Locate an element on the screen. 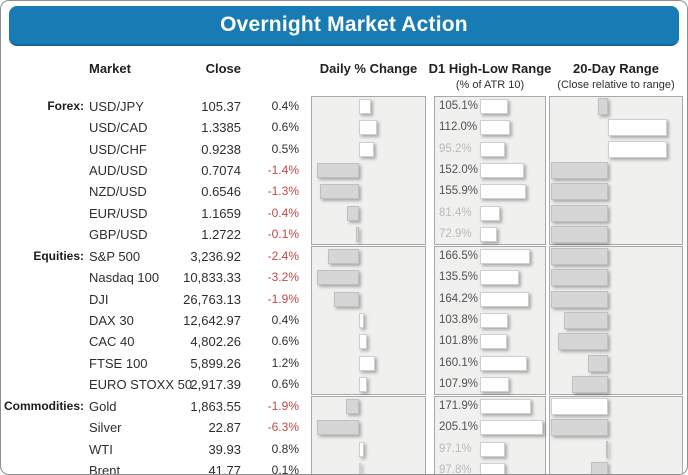 The width and height of the screenshot is (688, 475). market-label: DJI is located at coordinates (99, 299).